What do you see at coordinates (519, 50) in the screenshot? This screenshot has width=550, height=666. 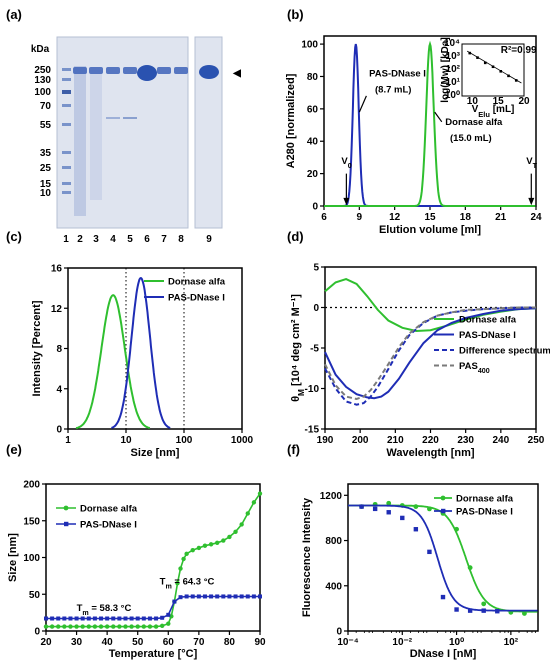 I see `sec-inset-r2: R²=0.99` at bounding box center [519, 50].